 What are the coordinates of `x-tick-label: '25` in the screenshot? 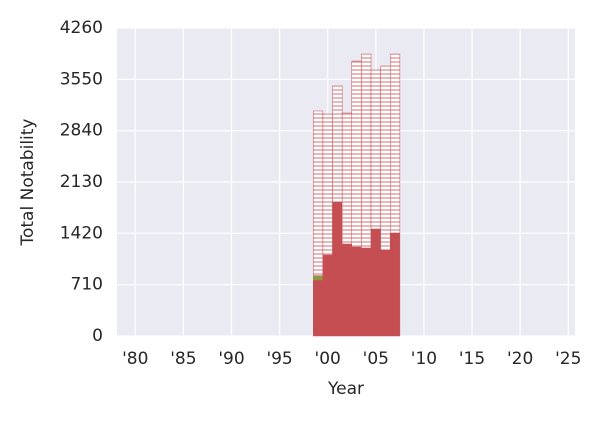 It's located at (568, 359).